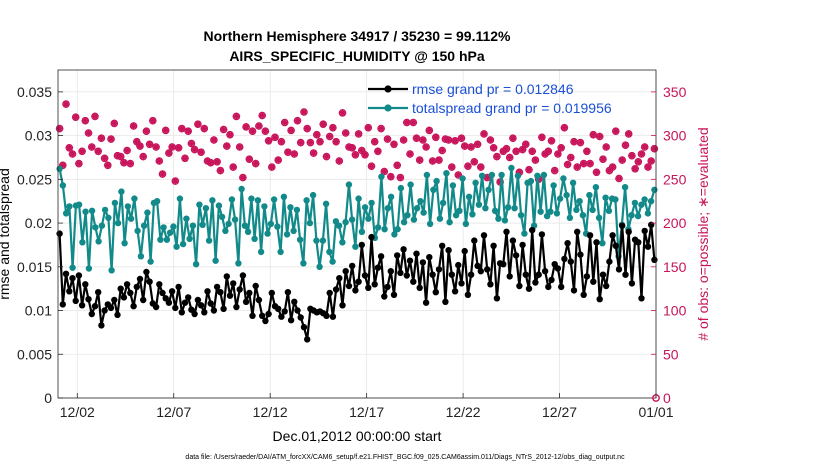  Describe the element at coordinates (77, 412) in the screenshot. I see `x-tick-label: 12/02` at that location.